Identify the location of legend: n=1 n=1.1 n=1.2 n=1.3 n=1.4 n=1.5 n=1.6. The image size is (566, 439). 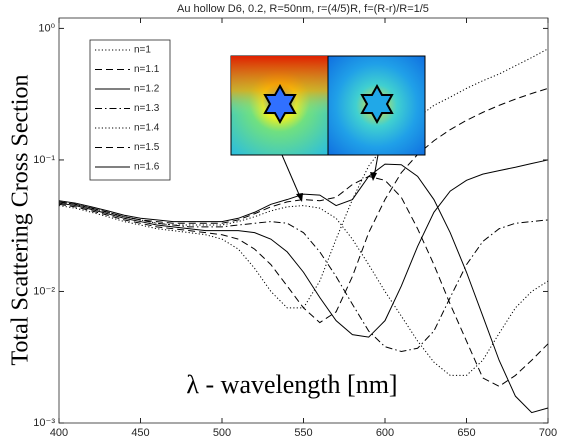
(130, 110).